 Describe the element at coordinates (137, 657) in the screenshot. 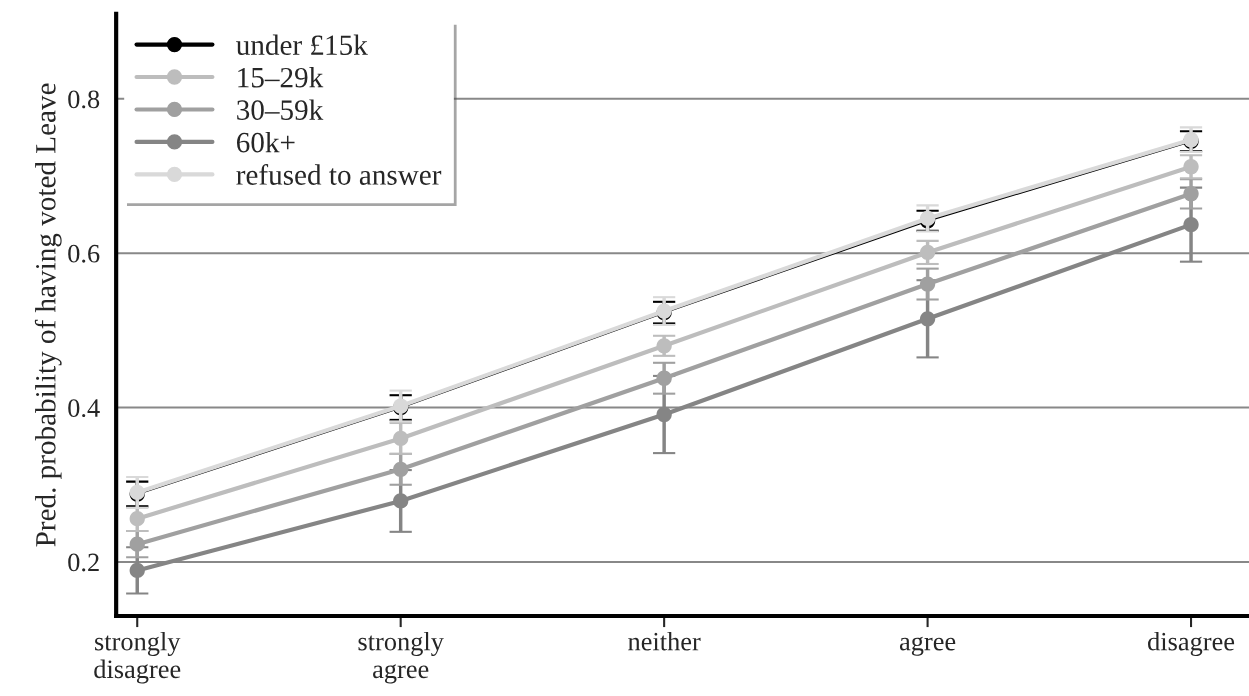

I see `x-tick-label: strongly disagree` at that location.